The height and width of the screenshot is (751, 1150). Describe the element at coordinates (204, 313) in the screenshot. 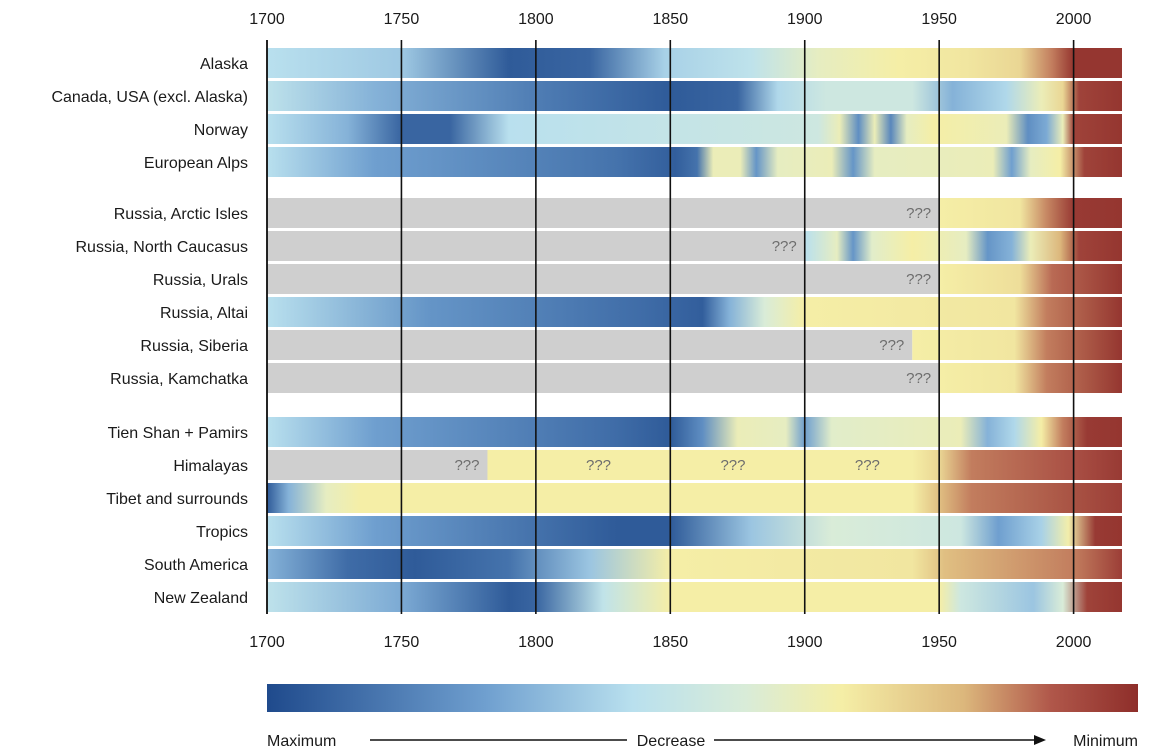

I see `row-label-russia-altai: Russia, Altai` at that location.